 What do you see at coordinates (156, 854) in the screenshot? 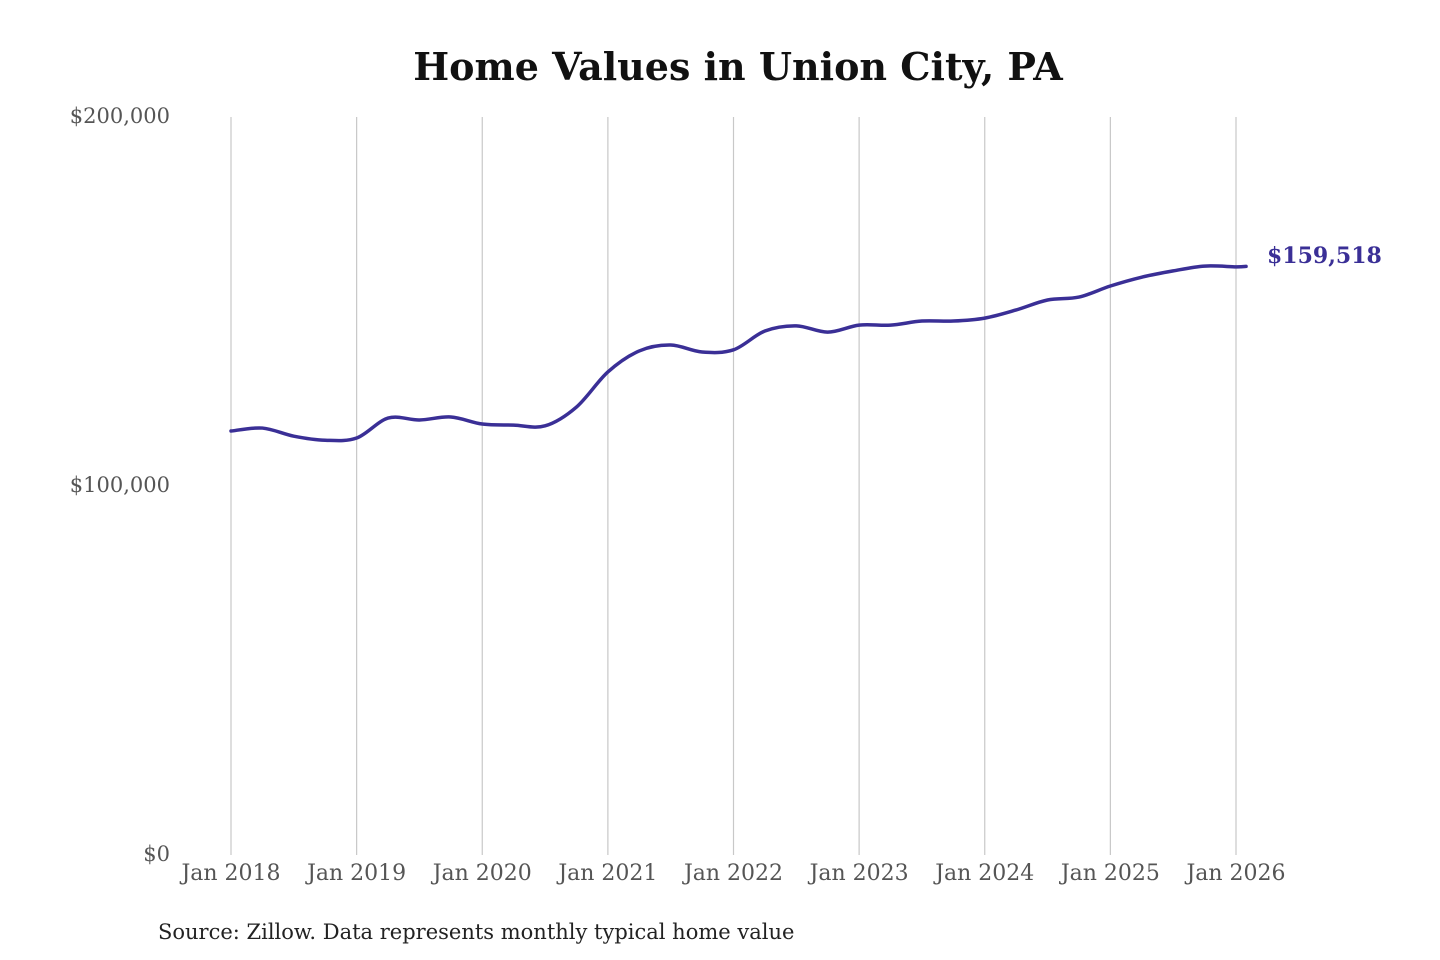
I see `y-tick-label: $0` at bounding box center [156, 854].